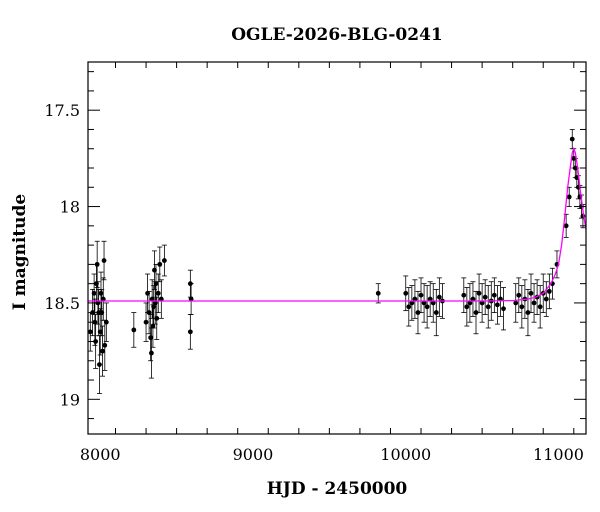  What do you see at coordinates (253, 454) in the screenshot?
I see `x-tick-label: 9000` at bounding box center [253, 454].